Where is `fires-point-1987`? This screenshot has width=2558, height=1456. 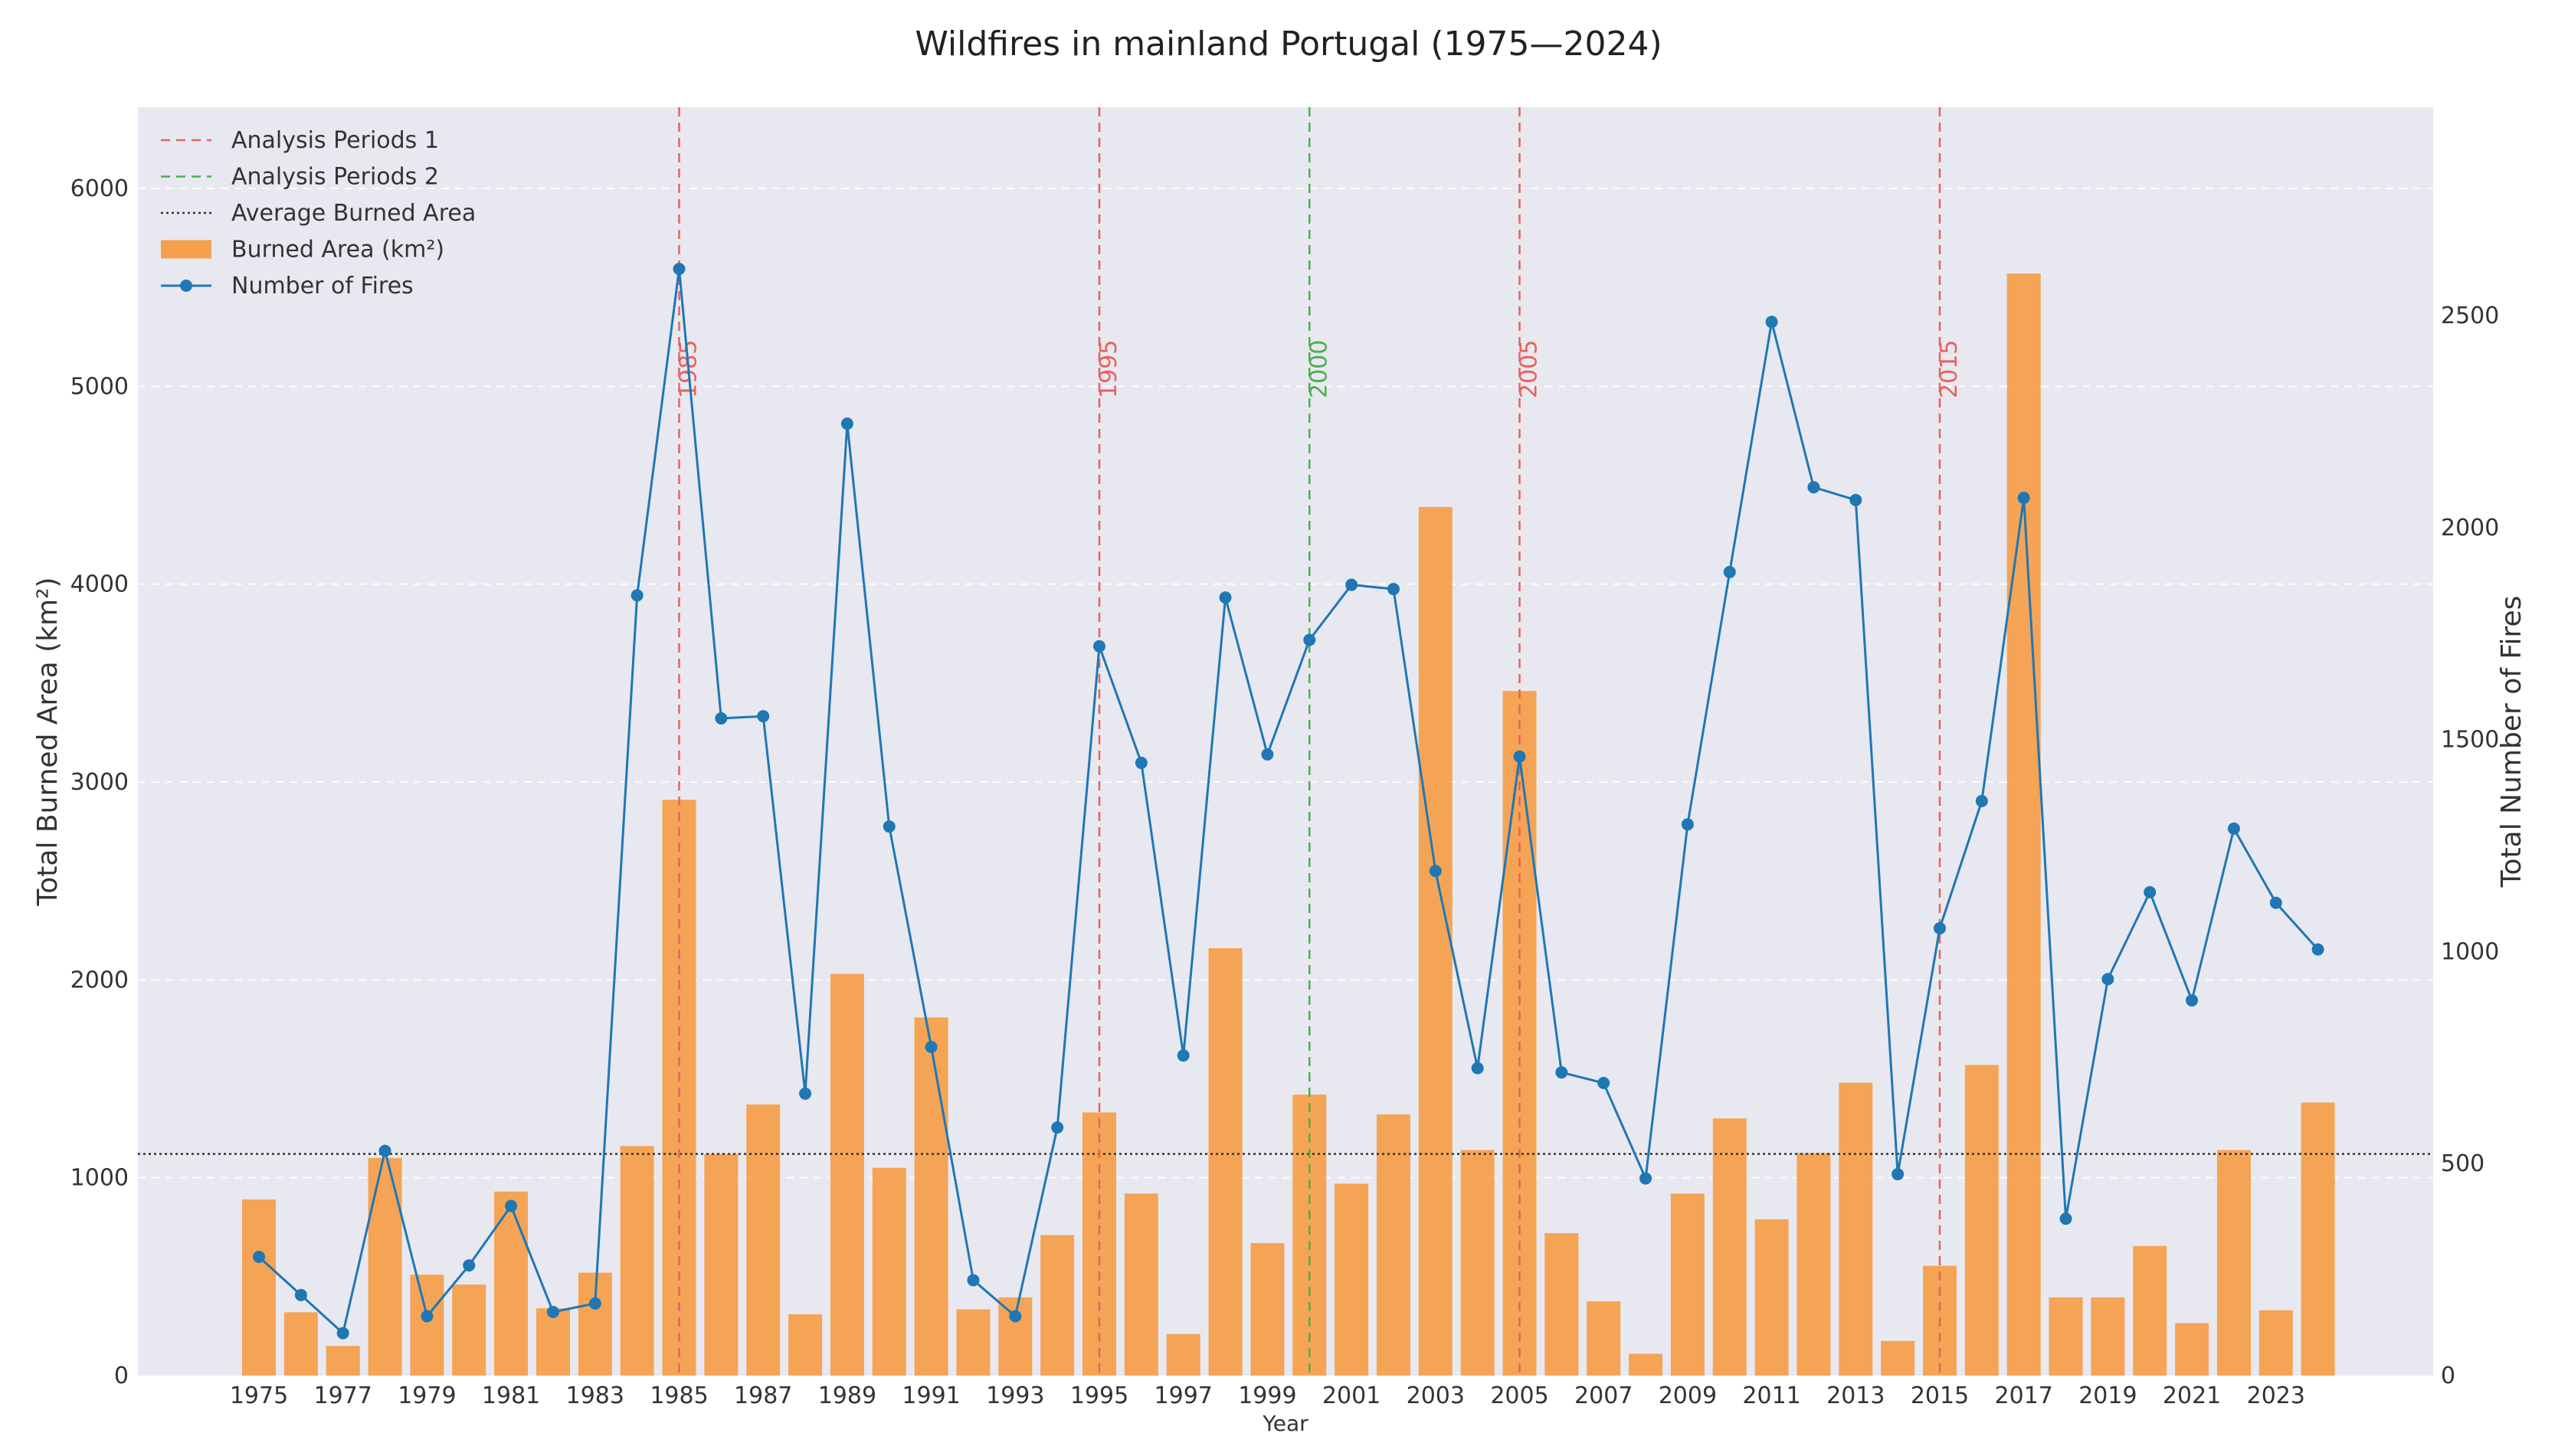
fires-point-1987 is located at coordinates (763, 716).